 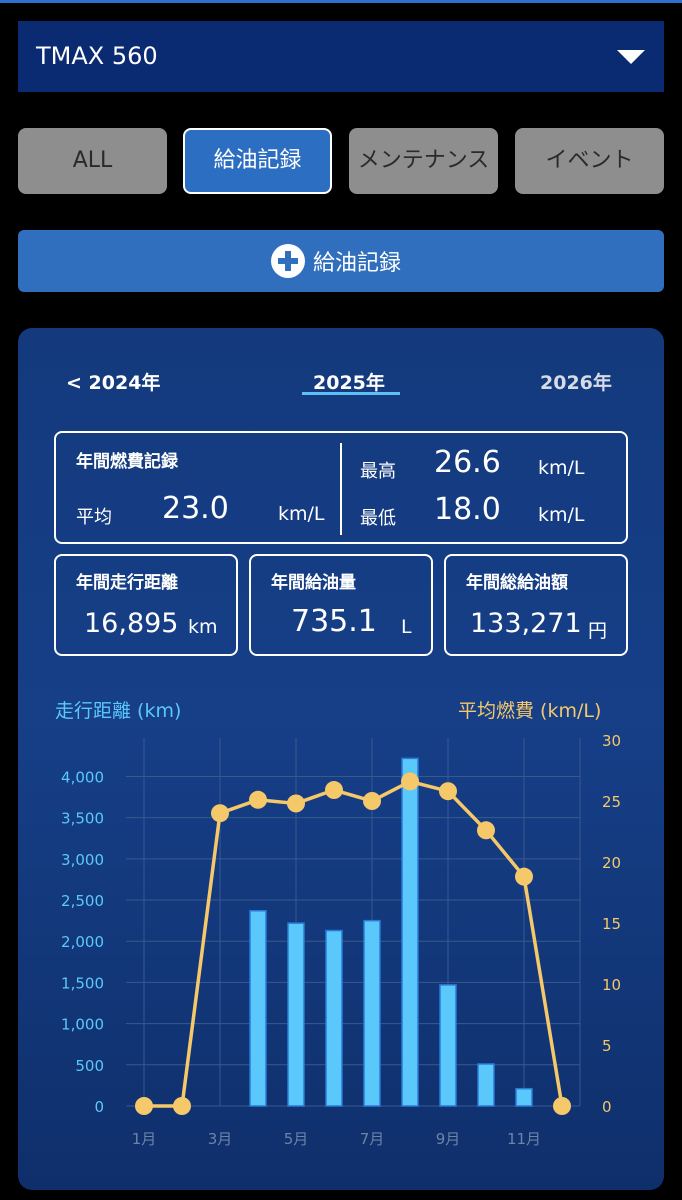 I want to click on annual-fuel-cost-card: 年間総給油額 133,271 円, so click(x=536, y=605).